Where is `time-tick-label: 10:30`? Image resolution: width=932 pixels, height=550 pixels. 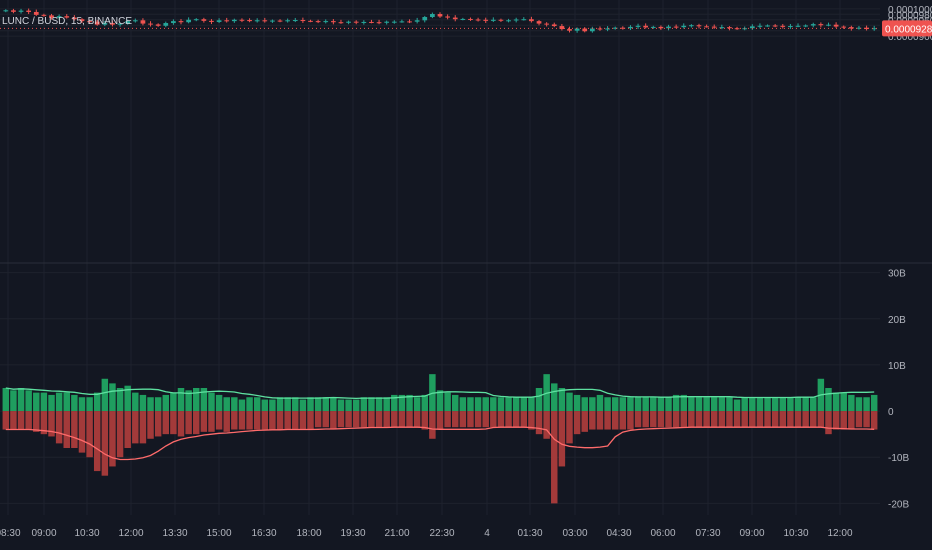
time-tick-label: 10:30 is located at coordinates (86, 533).